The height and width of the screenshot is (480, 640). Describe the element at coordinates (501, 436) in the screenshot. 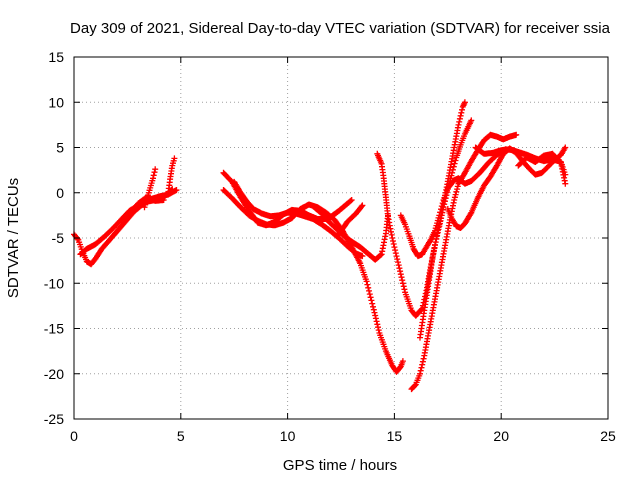

I see `x-tick-label: 20` at that location.